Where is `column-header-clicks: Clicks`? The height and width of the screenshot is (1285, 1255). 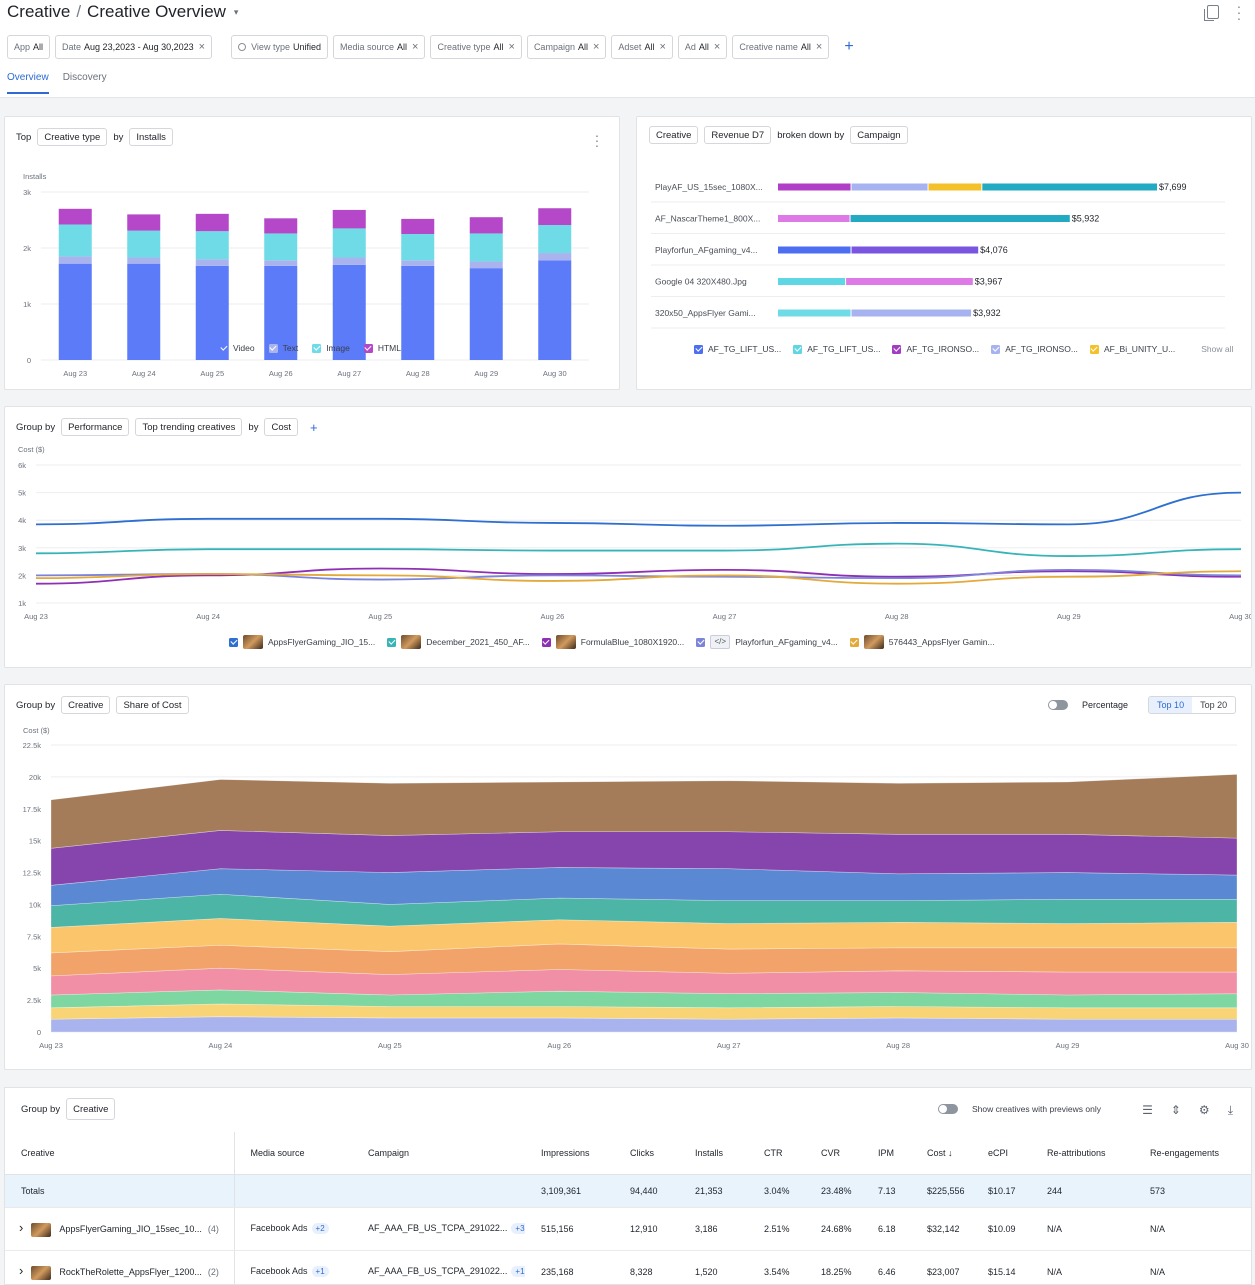 column-header-clicks: Clicks is located at coordinates (646, 1153).